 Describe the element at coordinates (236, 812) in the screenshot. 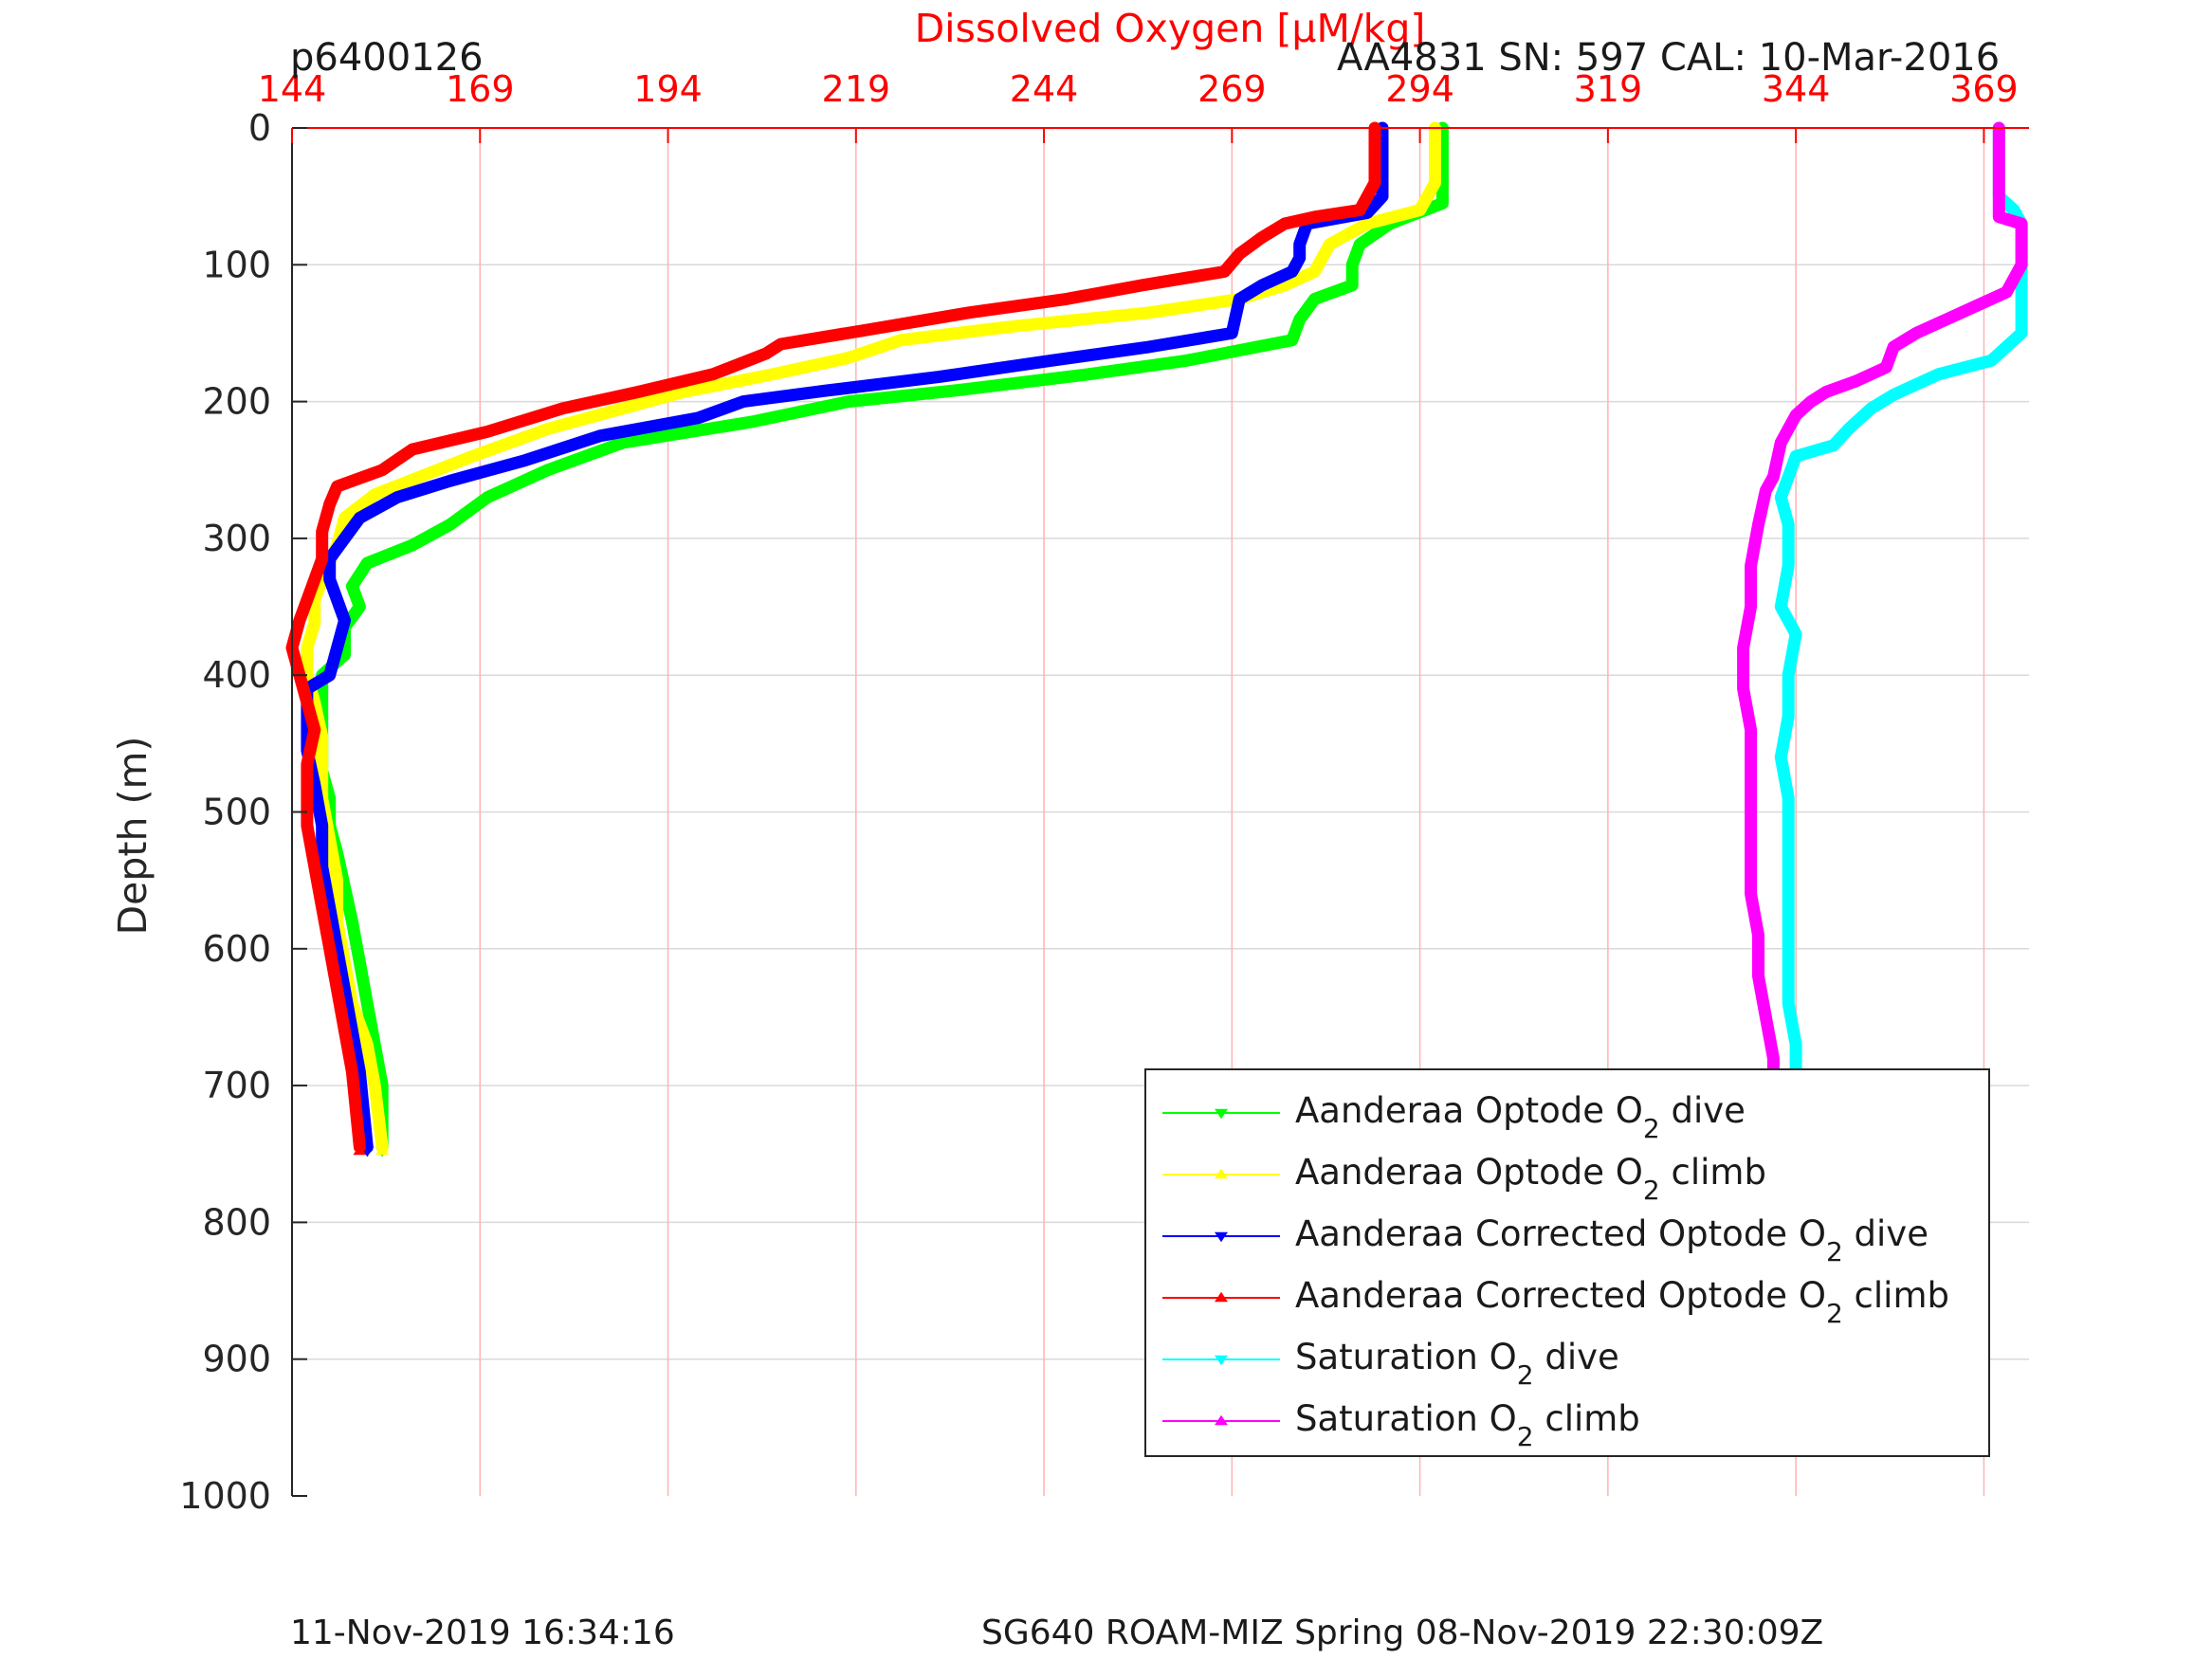

I see `y-tick-label: 500` at that location.